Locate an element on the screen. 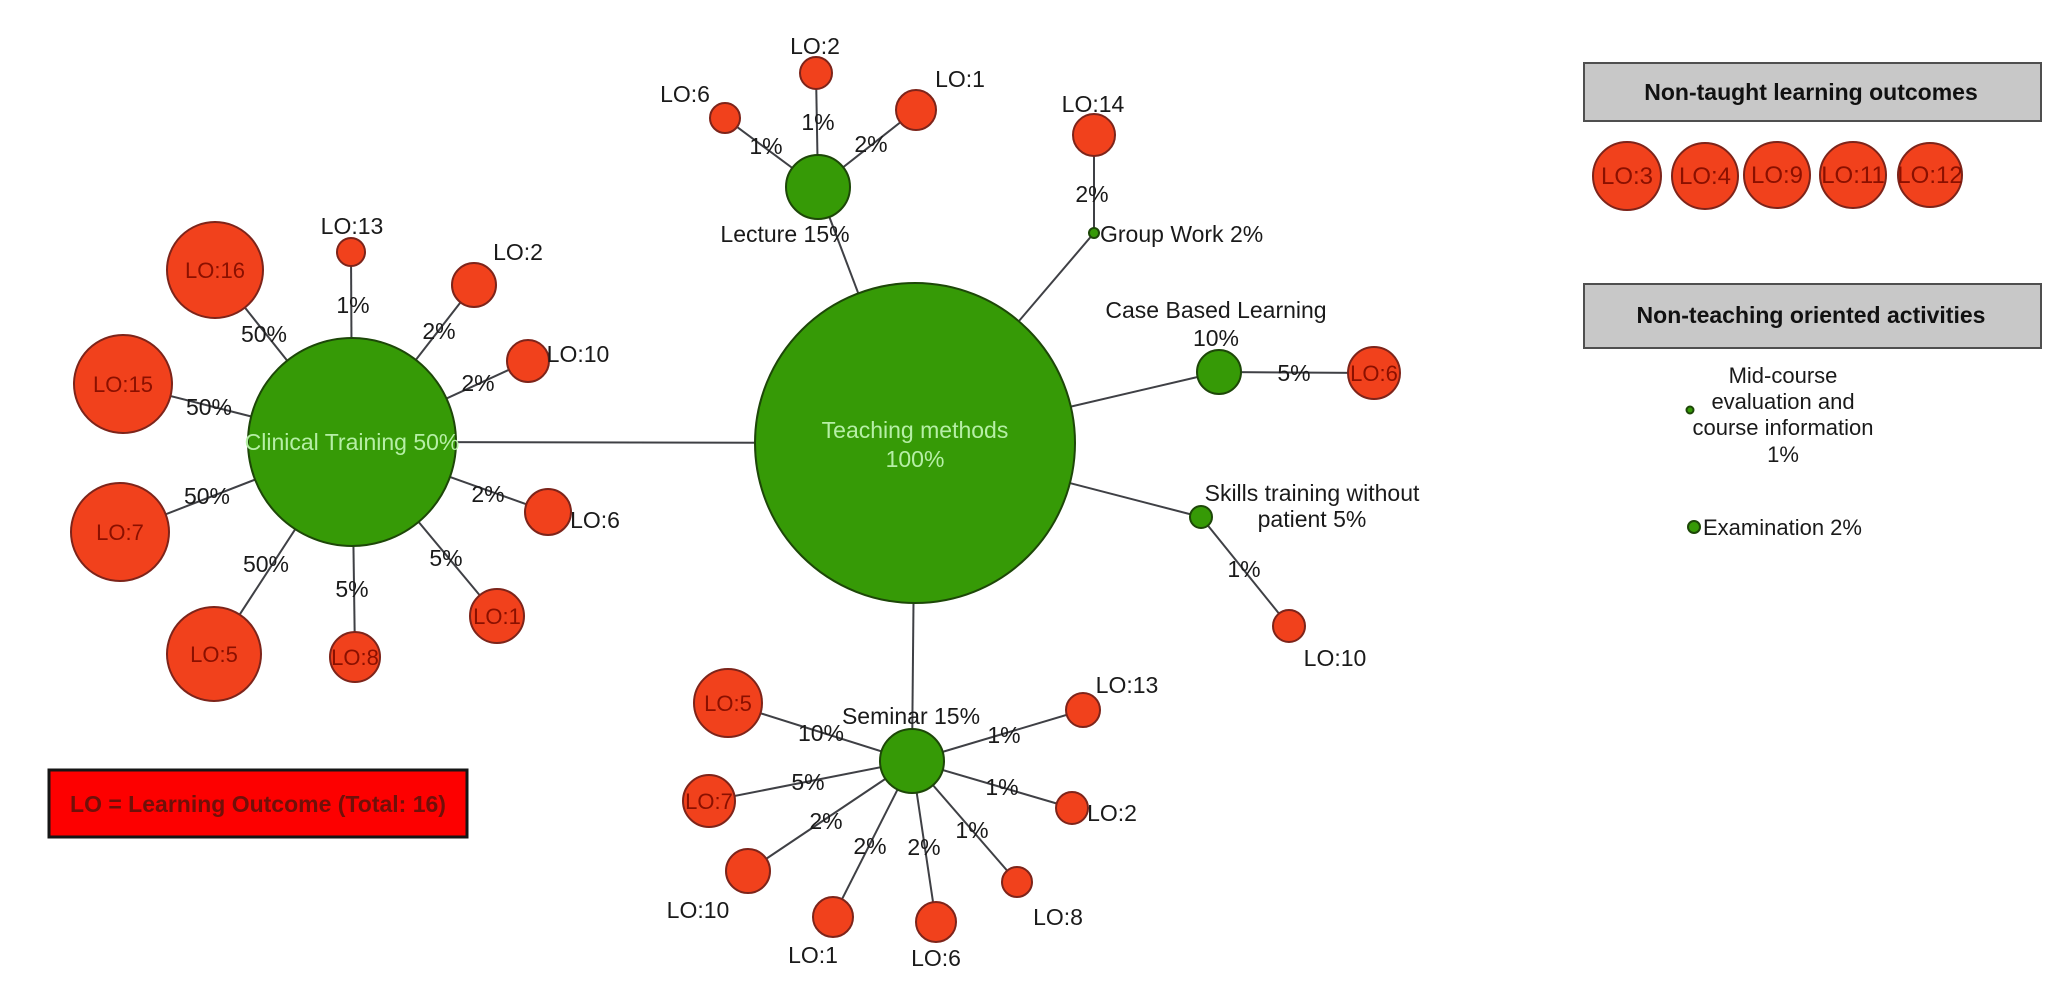 Image resolution: width=2059 pixels, height=1006 pixels. svg-text: LO:9 is located at coordinates (1777, 175).